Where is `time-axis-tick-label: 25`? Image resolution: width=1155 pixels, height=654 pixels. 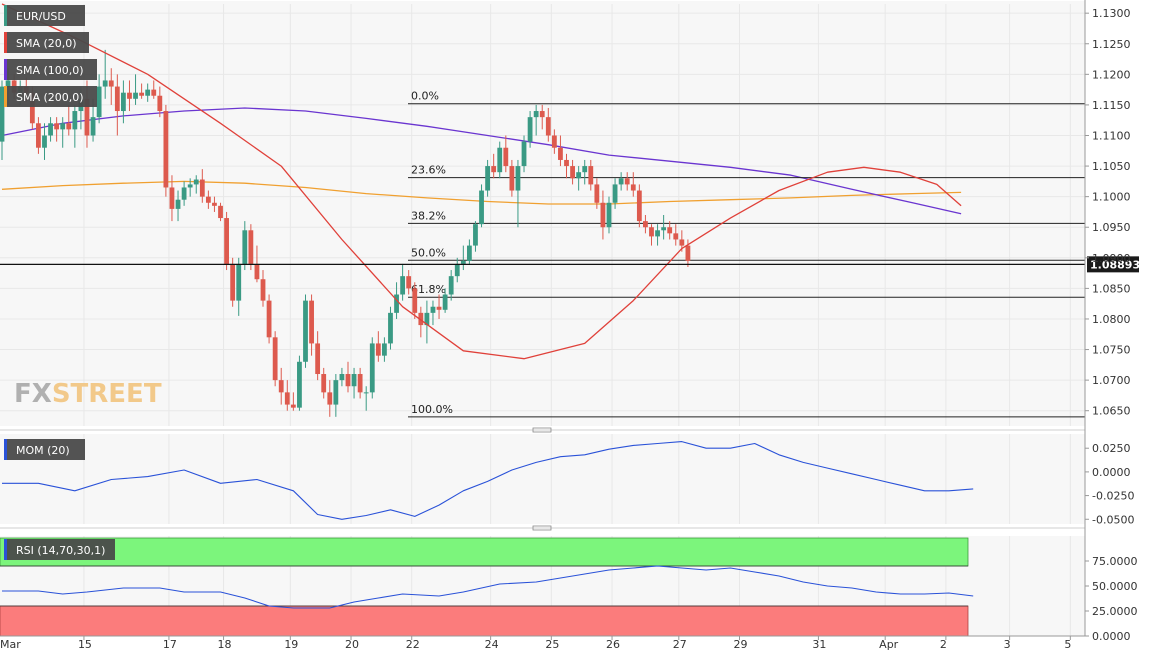 time-axis-tick-label: 25 is located at coordinates (552, 644).